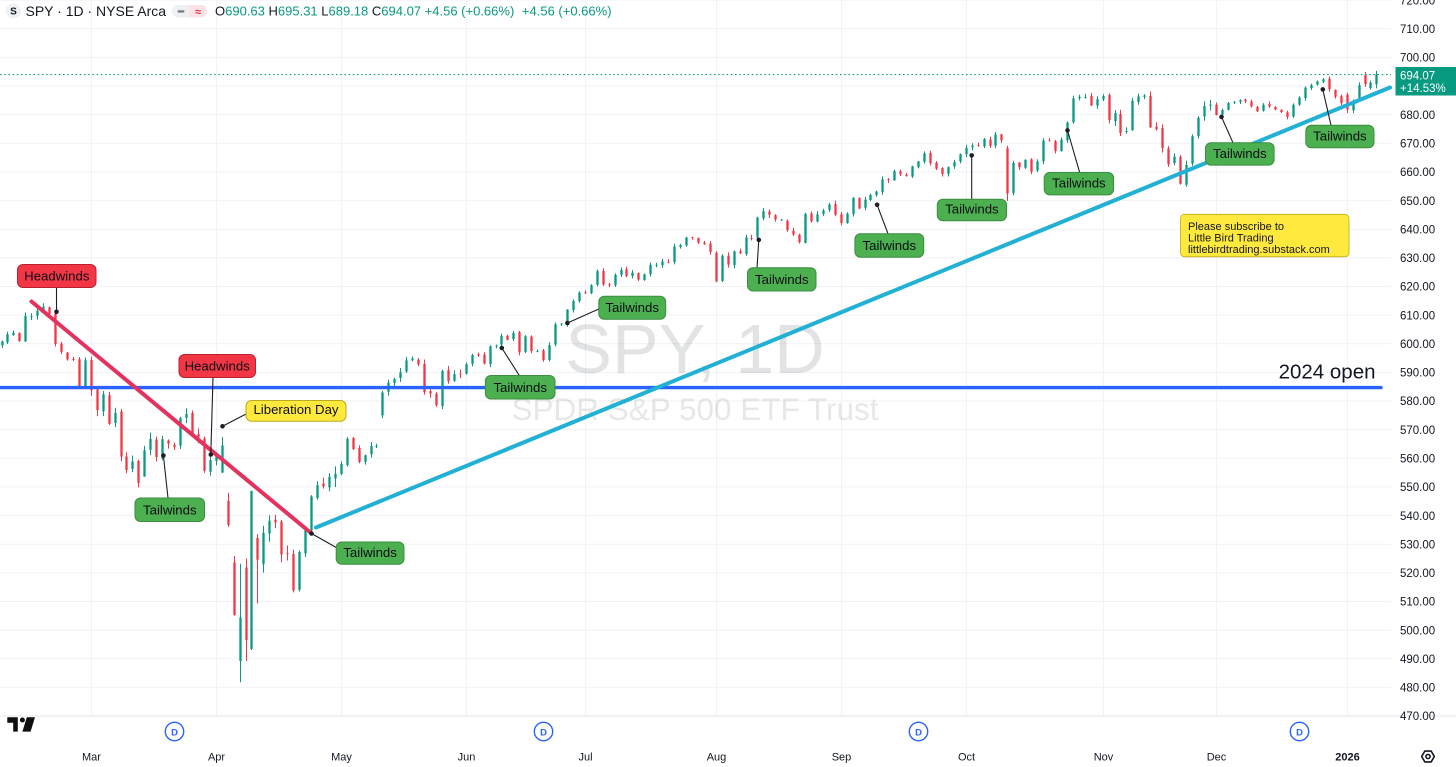 Image resolution: width=1456 pixels, height=767 pixels. I want to click on svg-text: 520.00, so click(1417, 574).